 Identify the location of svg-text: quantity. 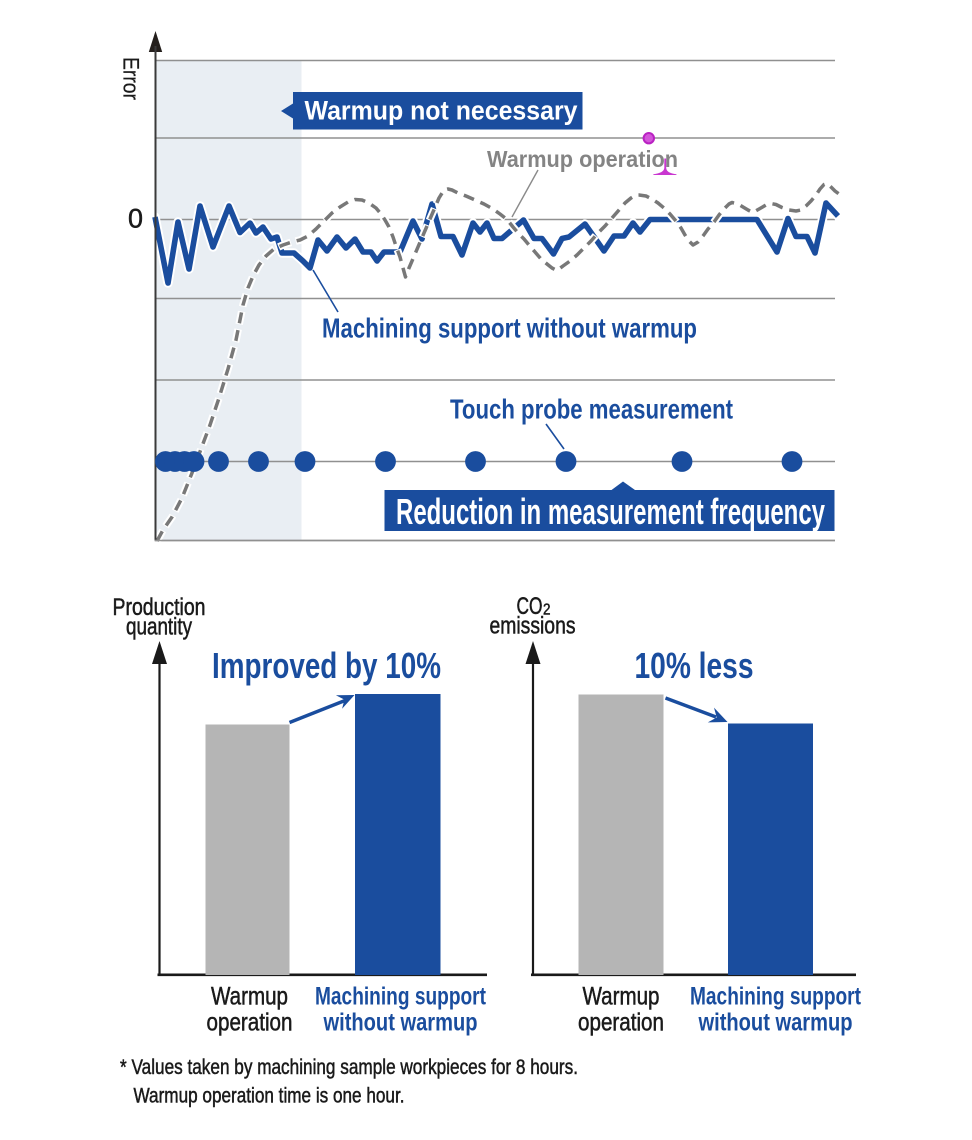
(159, 627).